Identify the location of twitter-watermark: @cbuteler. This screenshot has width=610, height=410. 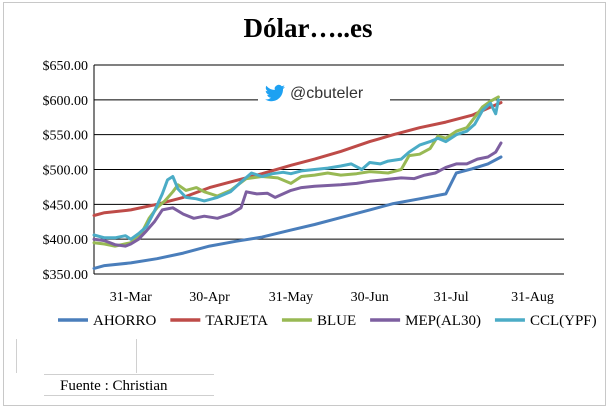
(324, 91).